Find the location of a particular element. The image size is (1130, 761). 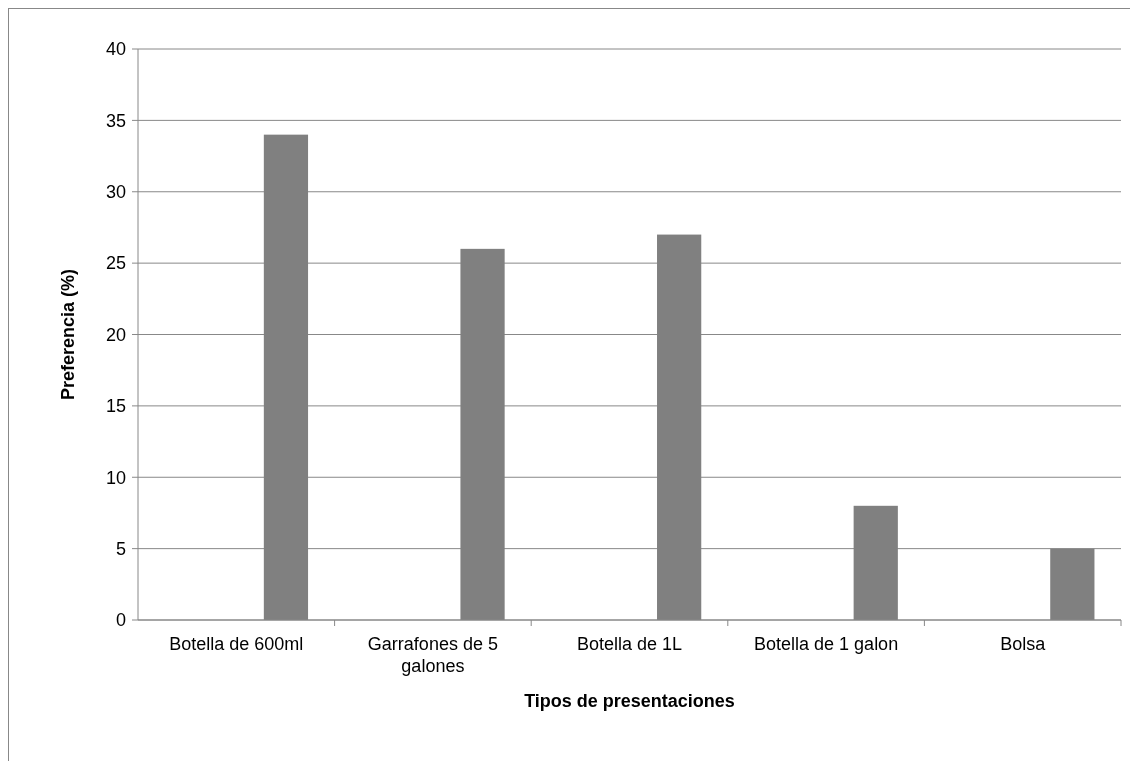

x-axis-title: Tipos de presentaciones is located at coordinates (629, 701).